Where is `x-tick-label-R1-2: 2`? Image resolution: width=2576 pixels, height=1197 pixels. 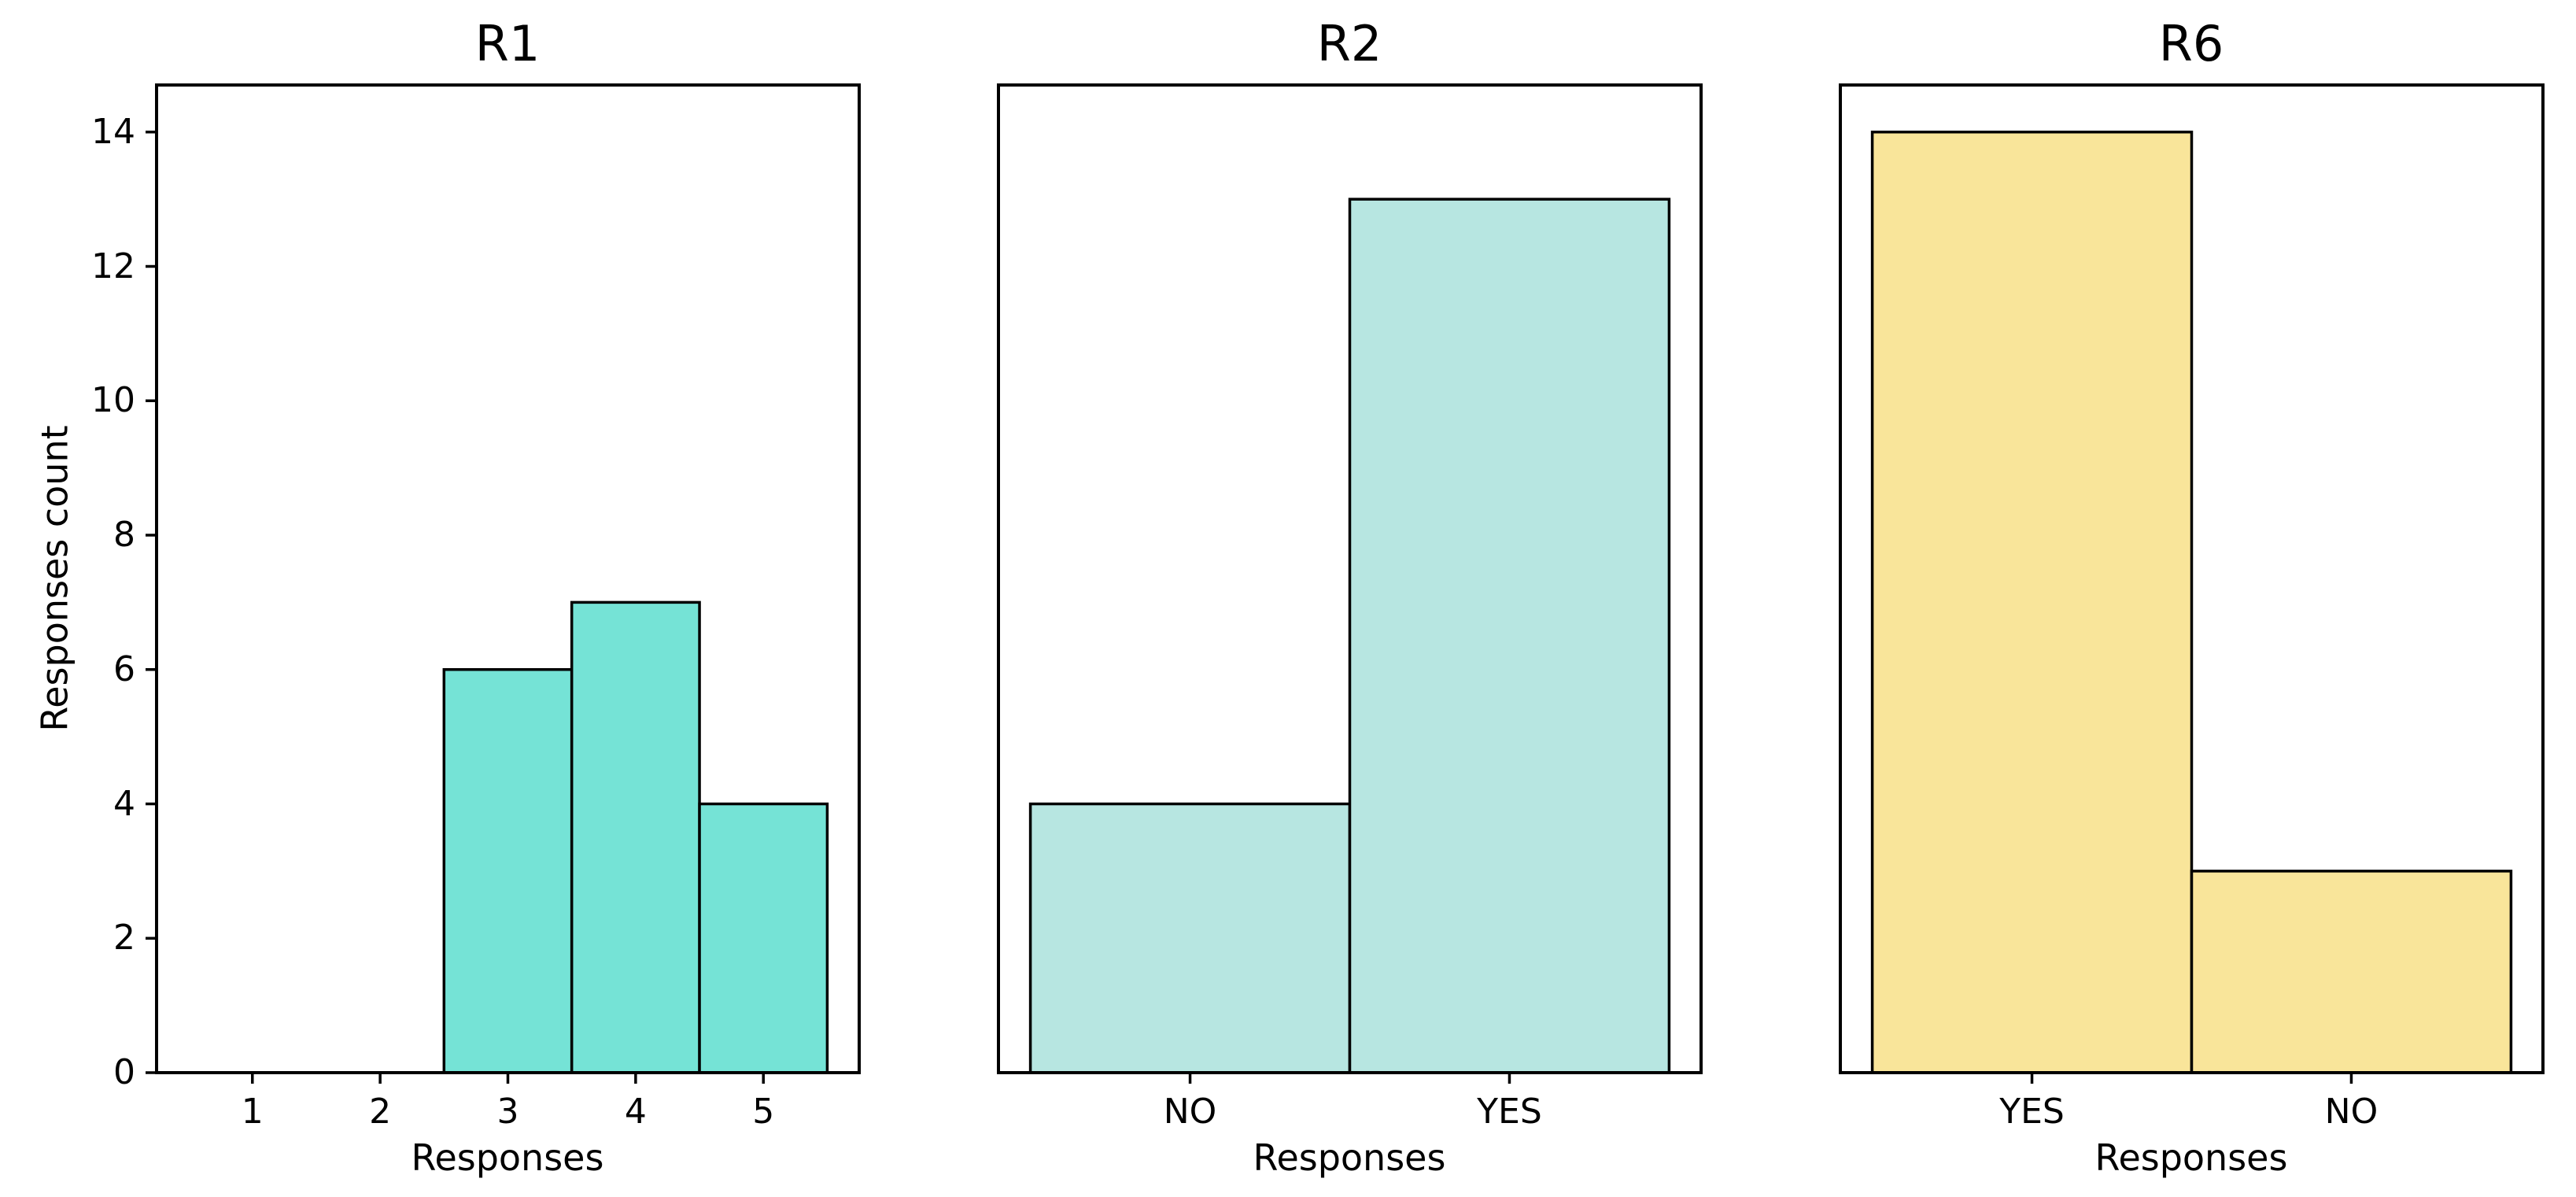 x-tick-label-R1-2: 2 is located at coordinates (380, 1112).